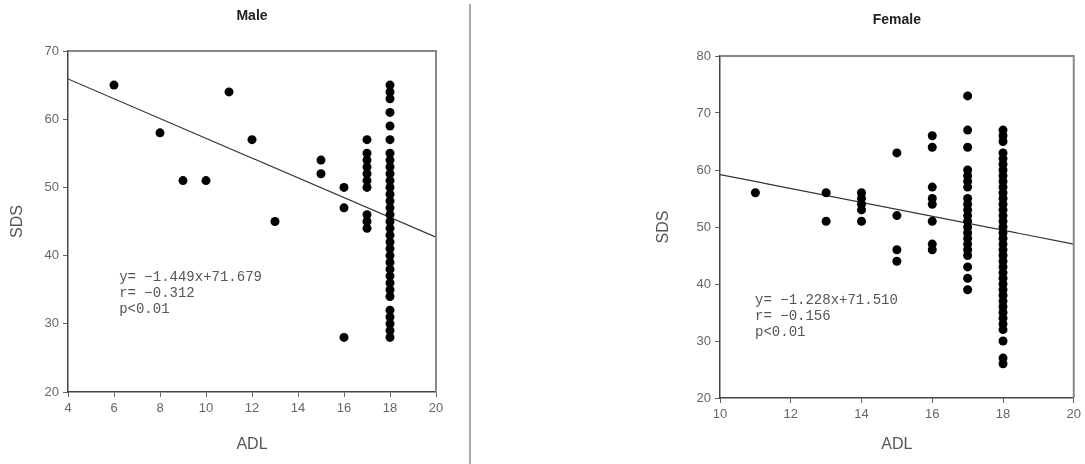 The image size is (1085, 464). I want to click on x-tick-label: 6, so click(114, 408).